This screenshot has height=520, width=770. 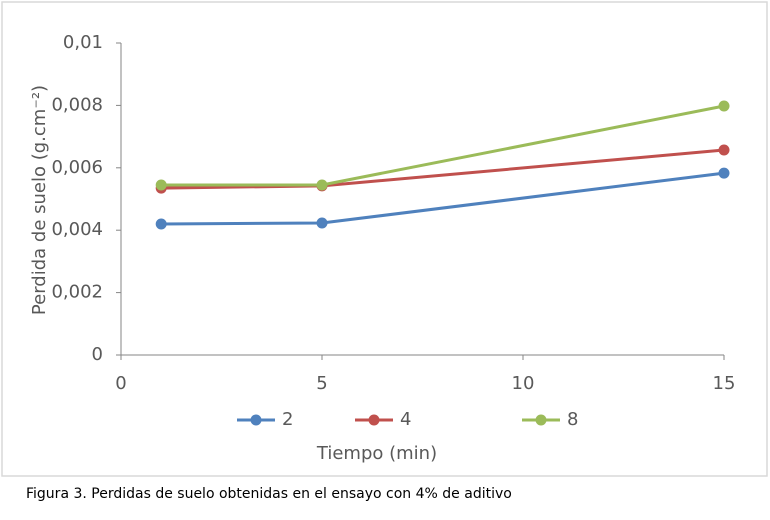 What do you see at coordinates (97, 354) in the screenshot?
I see `y-tick-label: 0` at bounding box center [97, 354].